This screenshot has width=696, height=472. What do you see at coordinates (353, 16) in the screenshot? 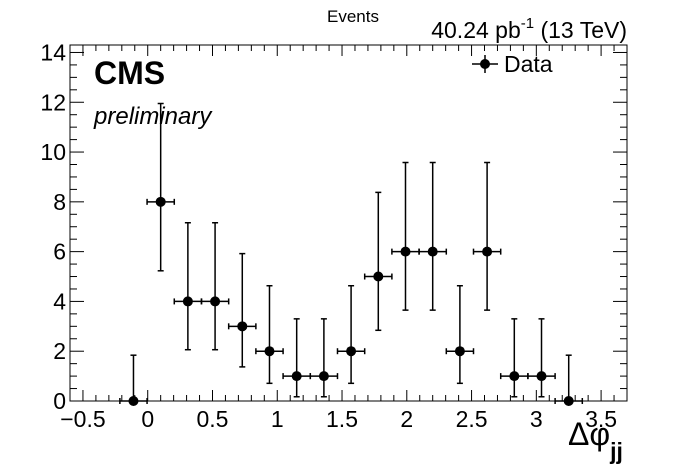
I see `y-axis-title: Events` at bounding box center [353, 16].